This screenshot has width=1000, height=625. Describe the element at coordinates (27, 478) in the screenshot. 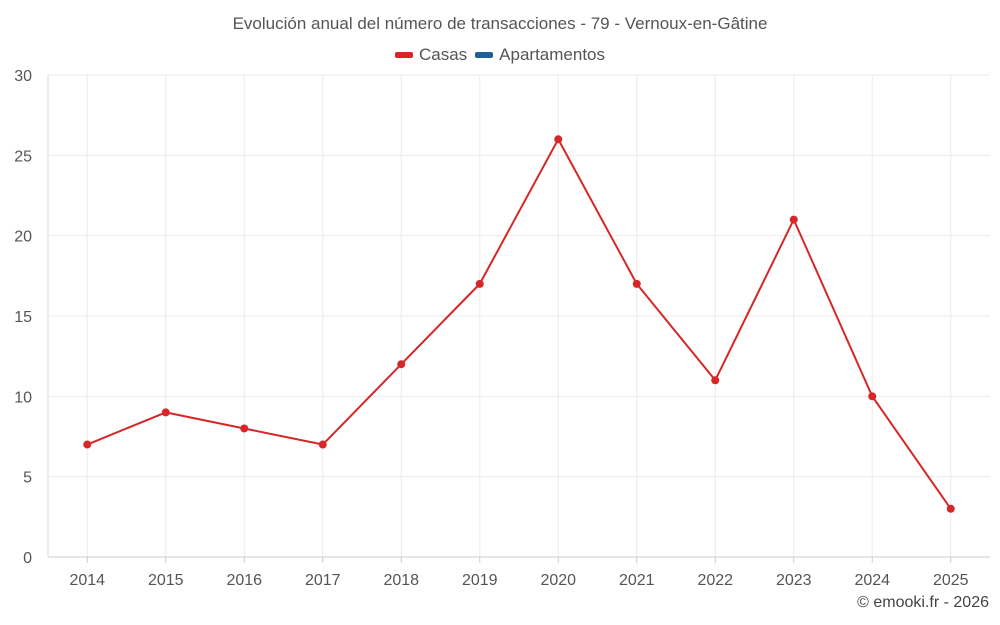

I see `y-tick-label: 5` at that location.